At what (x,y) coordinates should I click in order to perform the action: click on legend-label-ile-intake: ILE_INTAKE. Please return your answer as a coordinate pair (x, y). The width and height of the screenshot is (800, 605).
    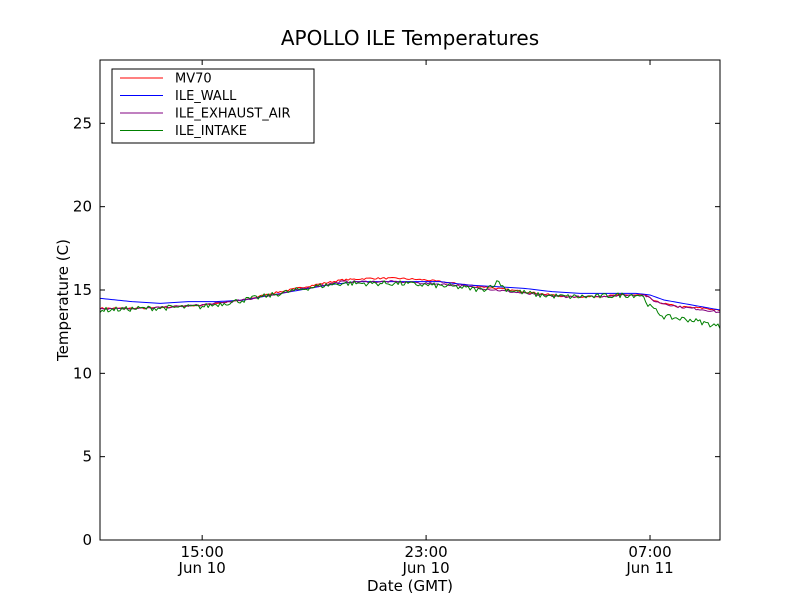
    Looking at the image, I should click on (211, 131).